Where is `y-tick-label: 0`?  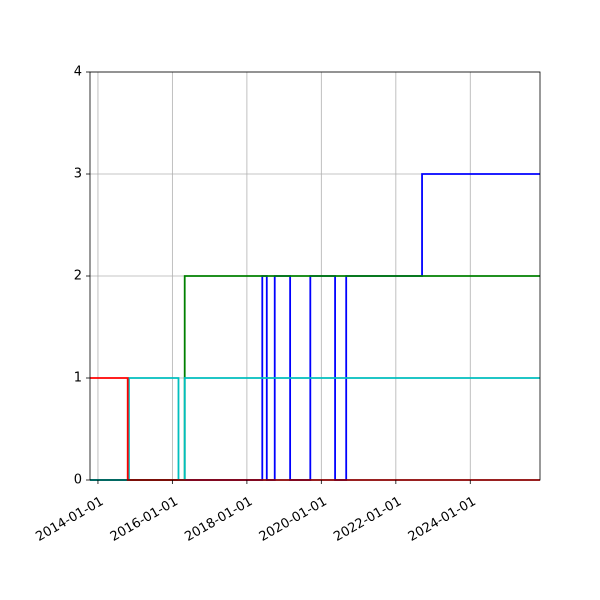
y-tick-label: 0 is located at coordinates (78, 480).